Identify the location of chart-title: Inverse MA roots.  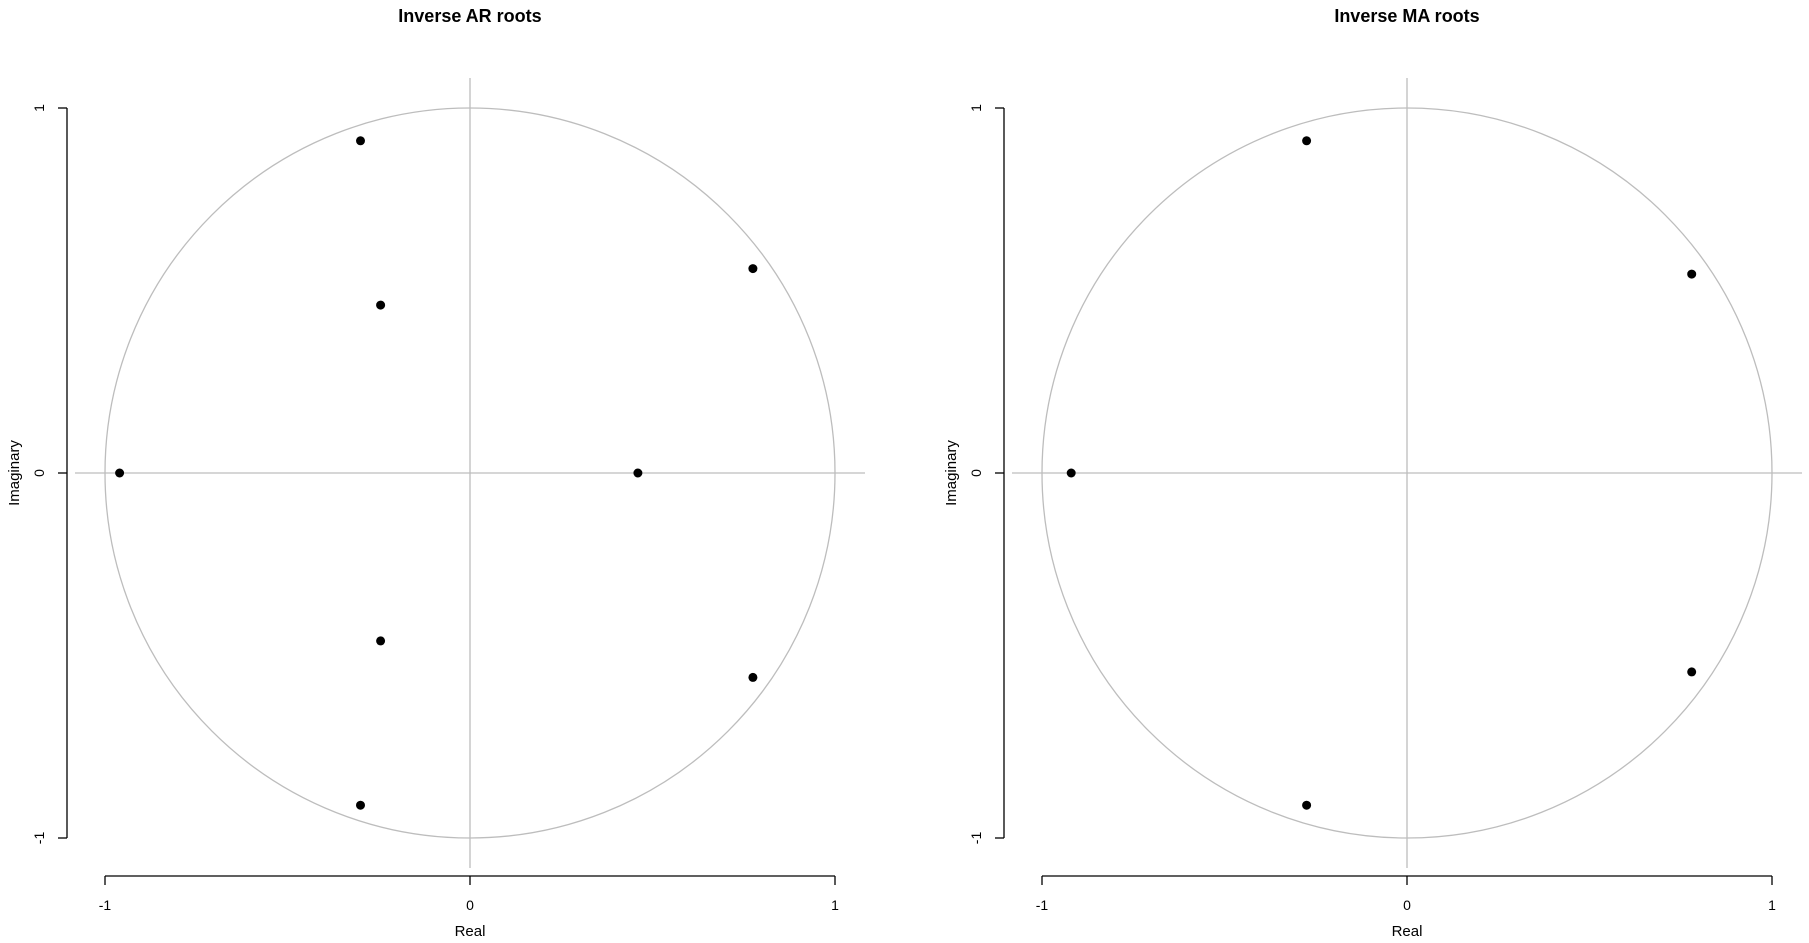
(1406, 16).